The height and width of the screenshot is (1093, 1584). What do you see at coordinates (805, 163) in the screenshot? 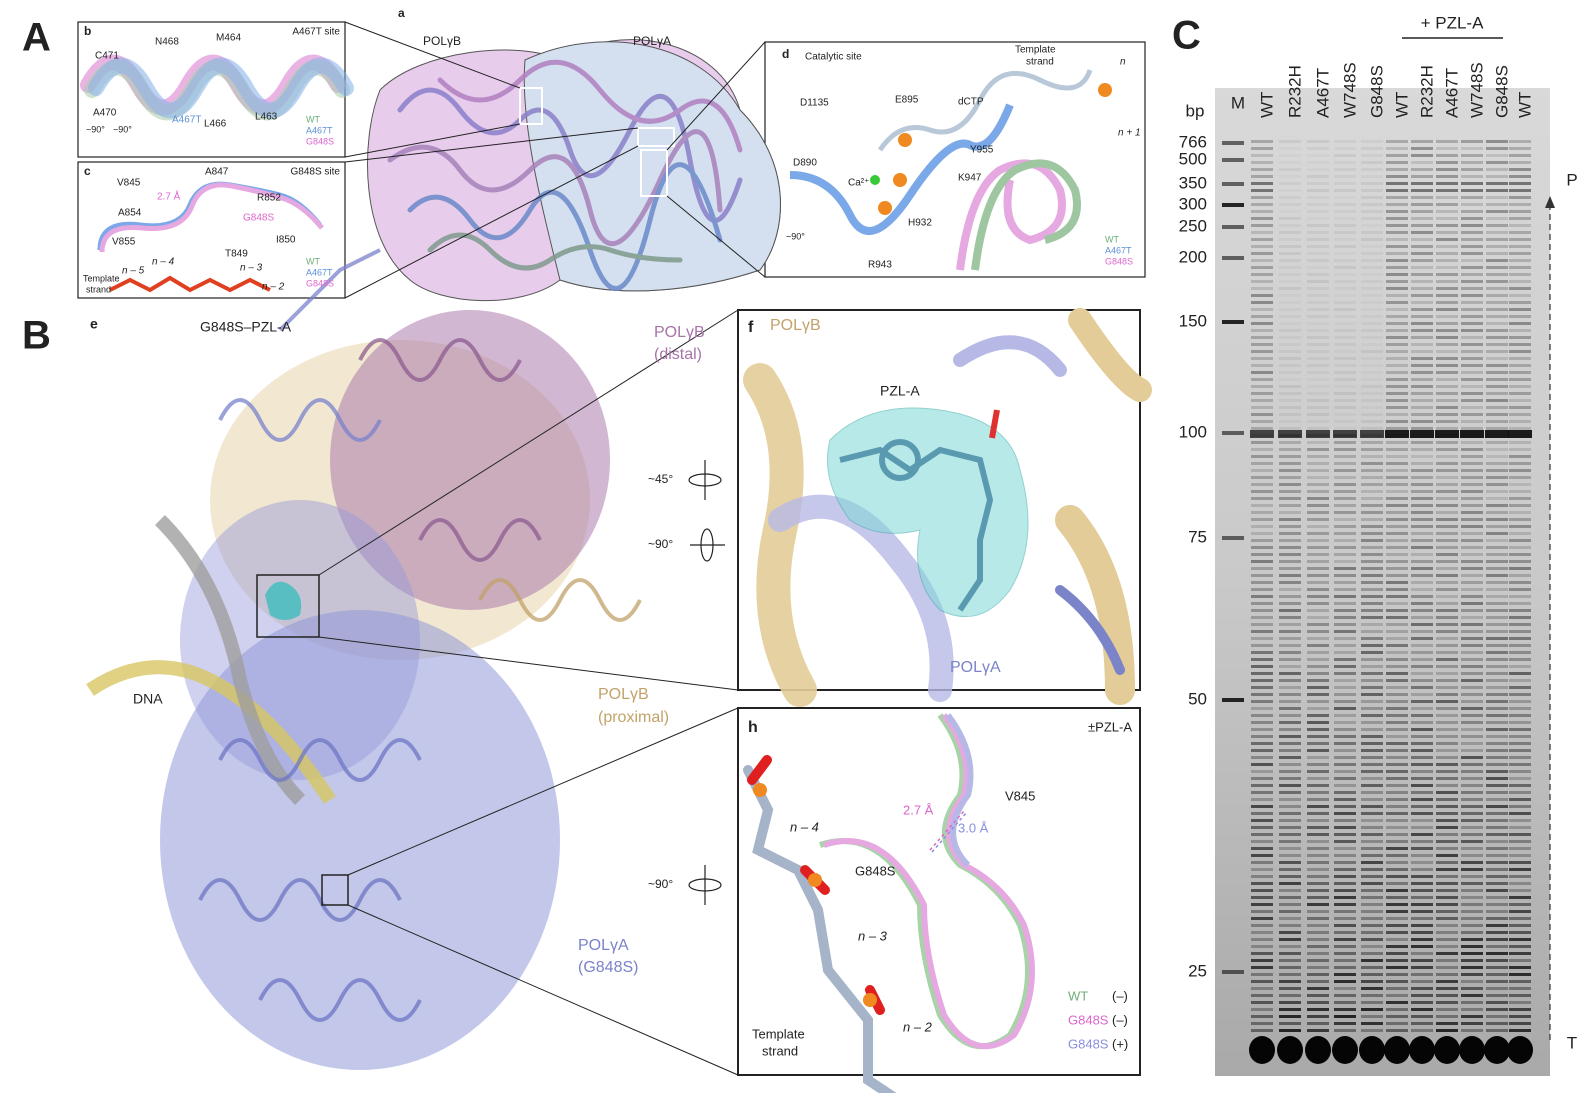
I see `residue: D890` at bounding box center [805, 163].